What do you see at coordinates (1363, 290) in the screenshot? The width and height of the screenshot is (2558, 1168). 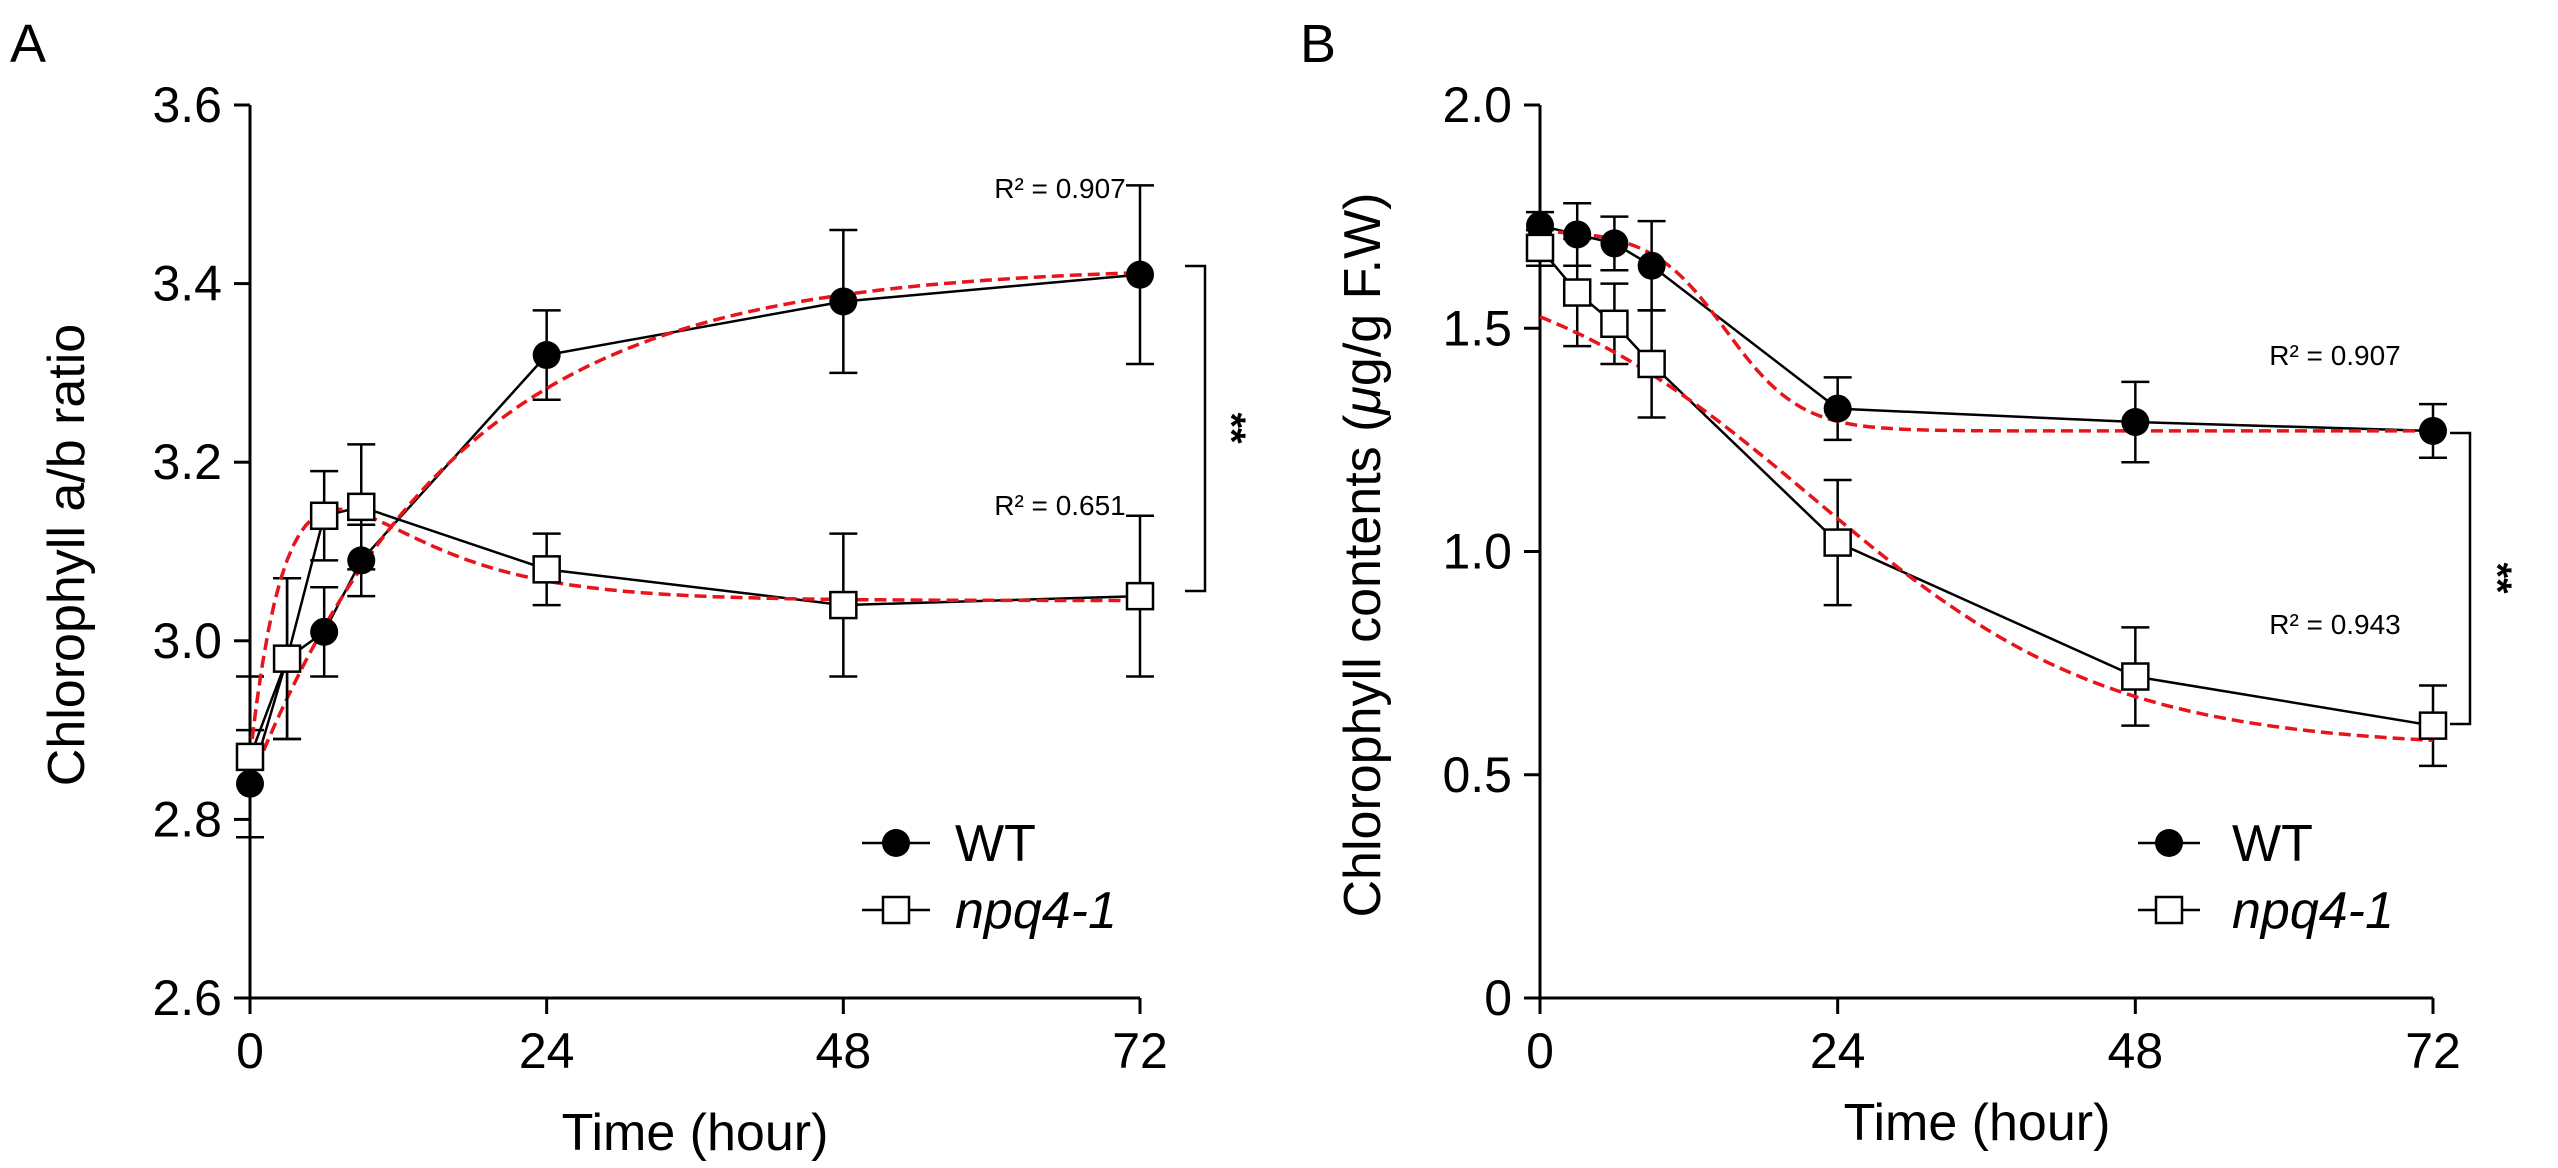 I see `y-axis-title-b-part2: g/g F.W)` at bounding box center [1363, 290].